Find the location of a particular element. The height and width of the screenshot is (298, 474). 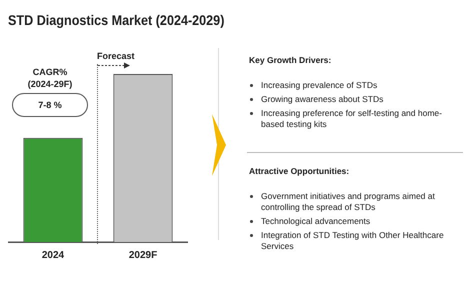

text: Forecast is located at coordinates (116, 56).